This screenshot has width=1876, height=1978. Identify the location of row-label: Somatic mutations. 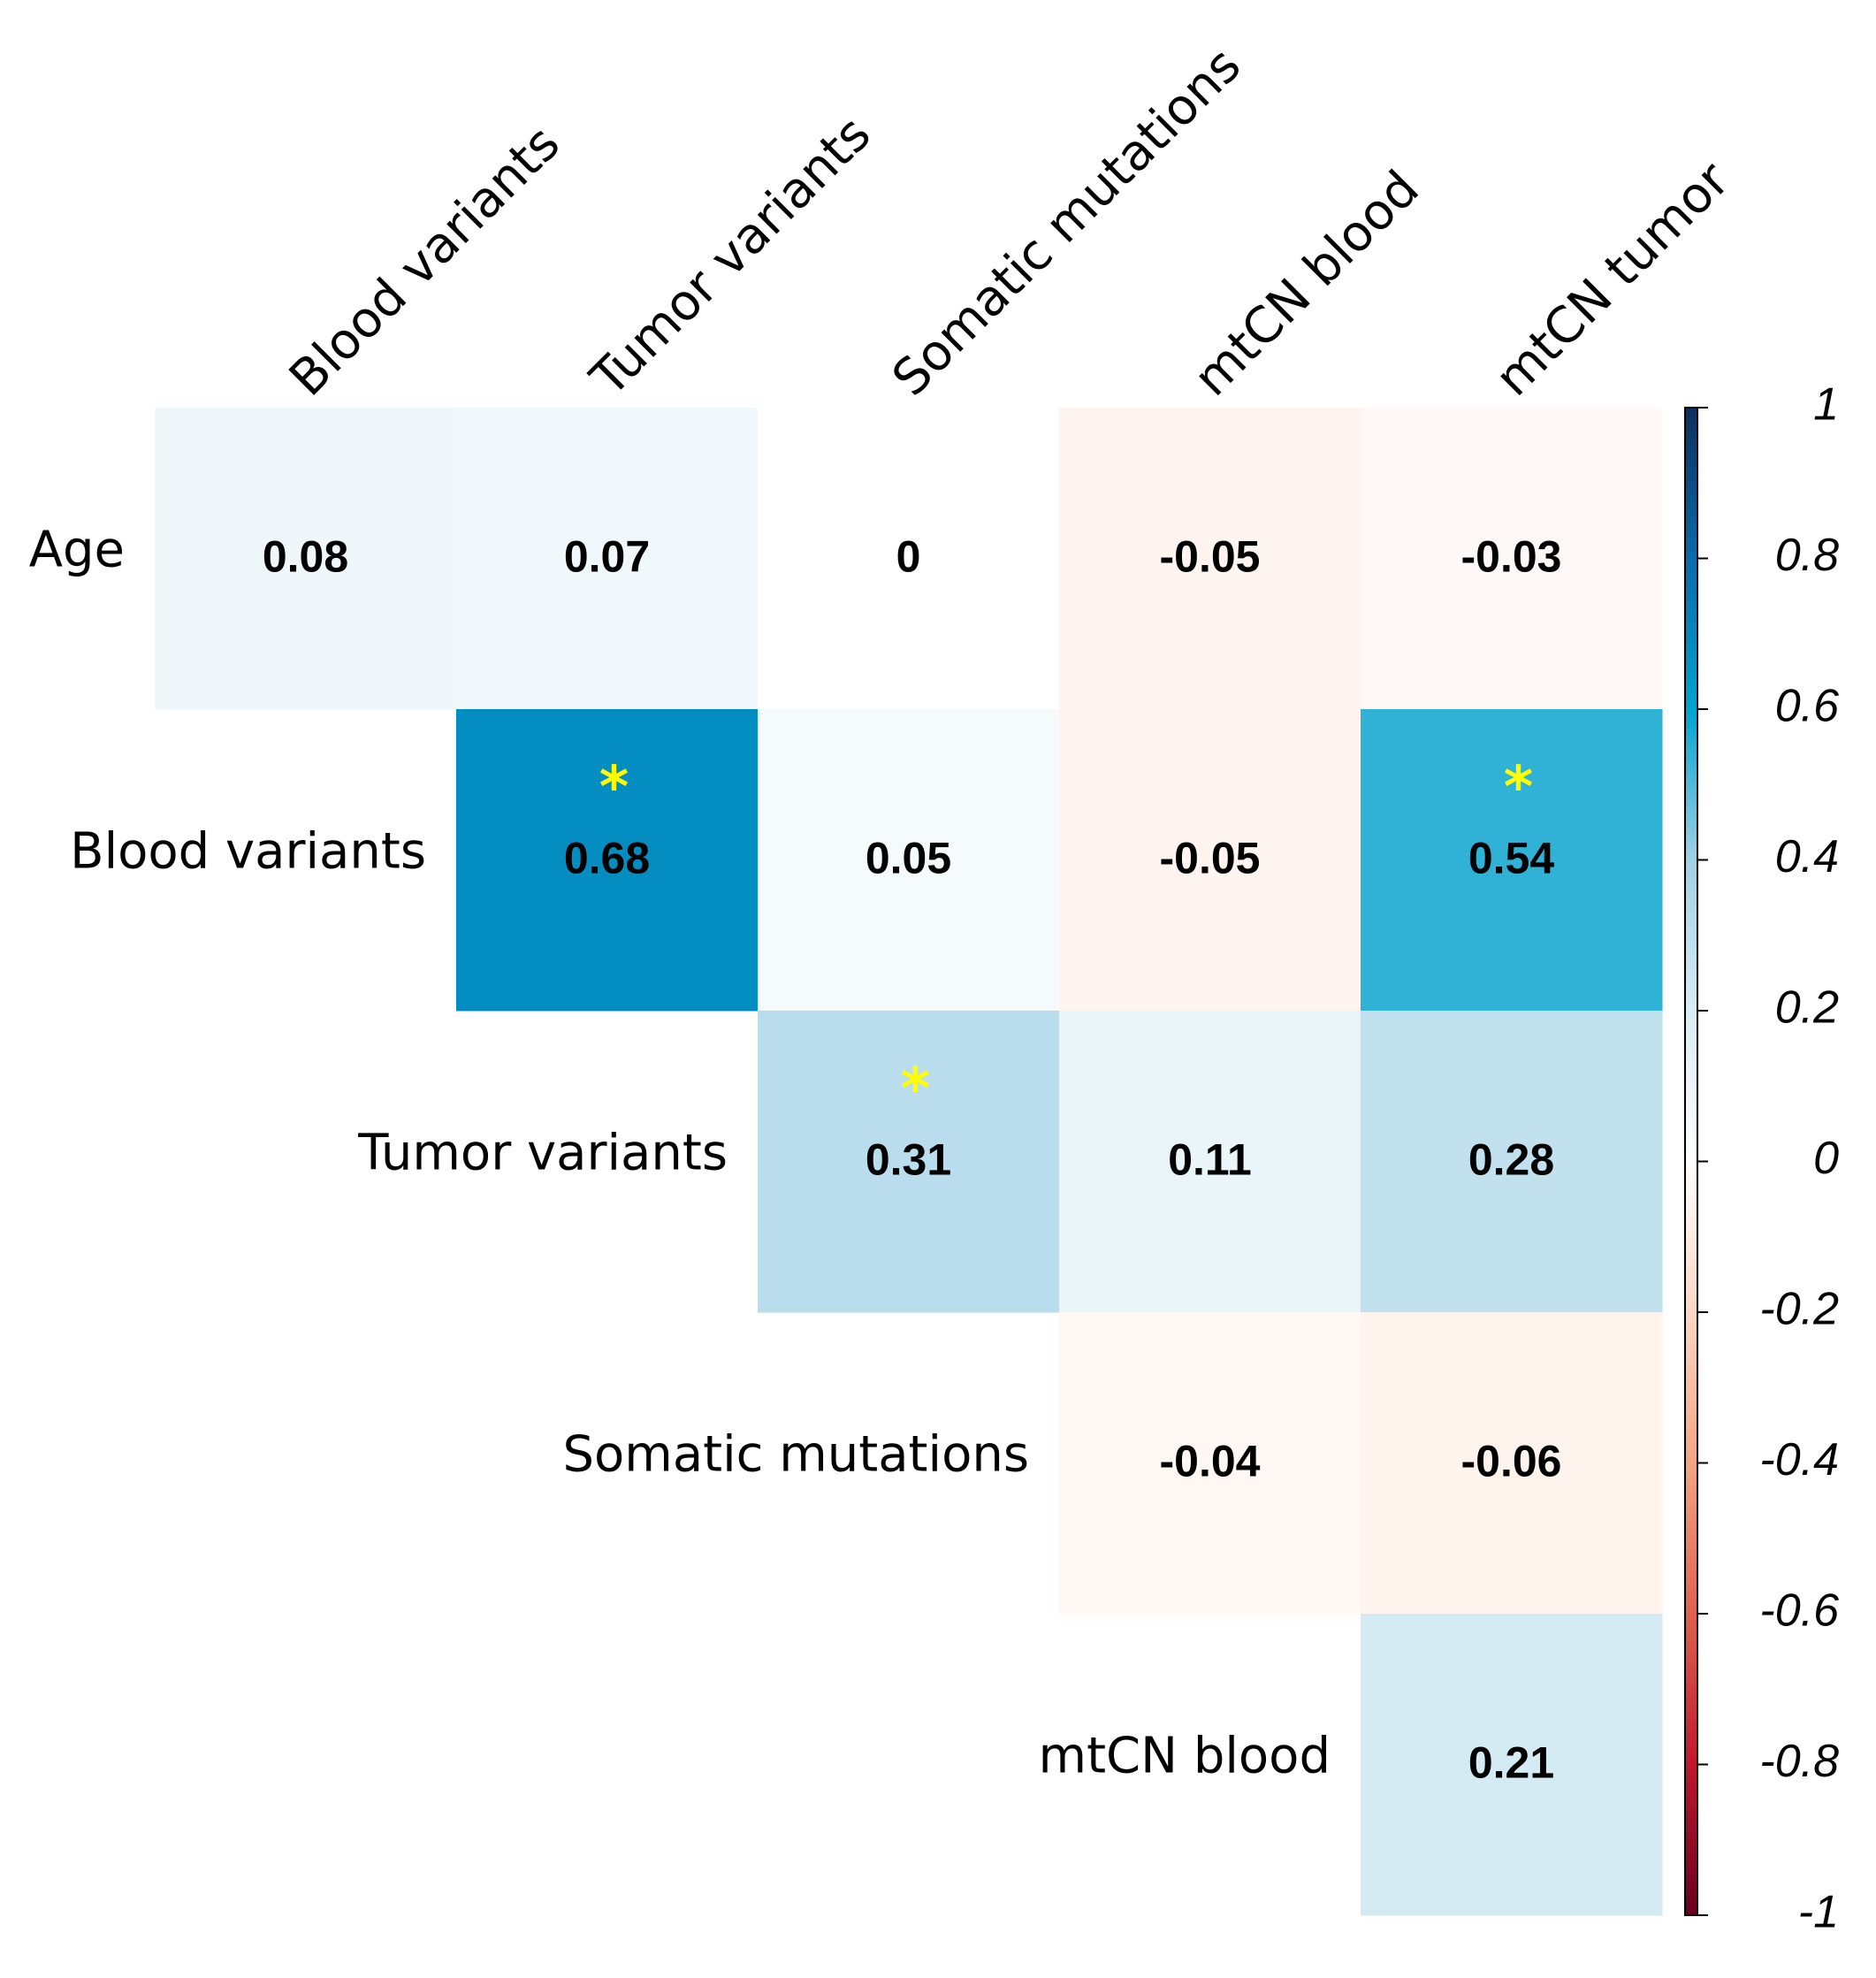
(795, 1455).